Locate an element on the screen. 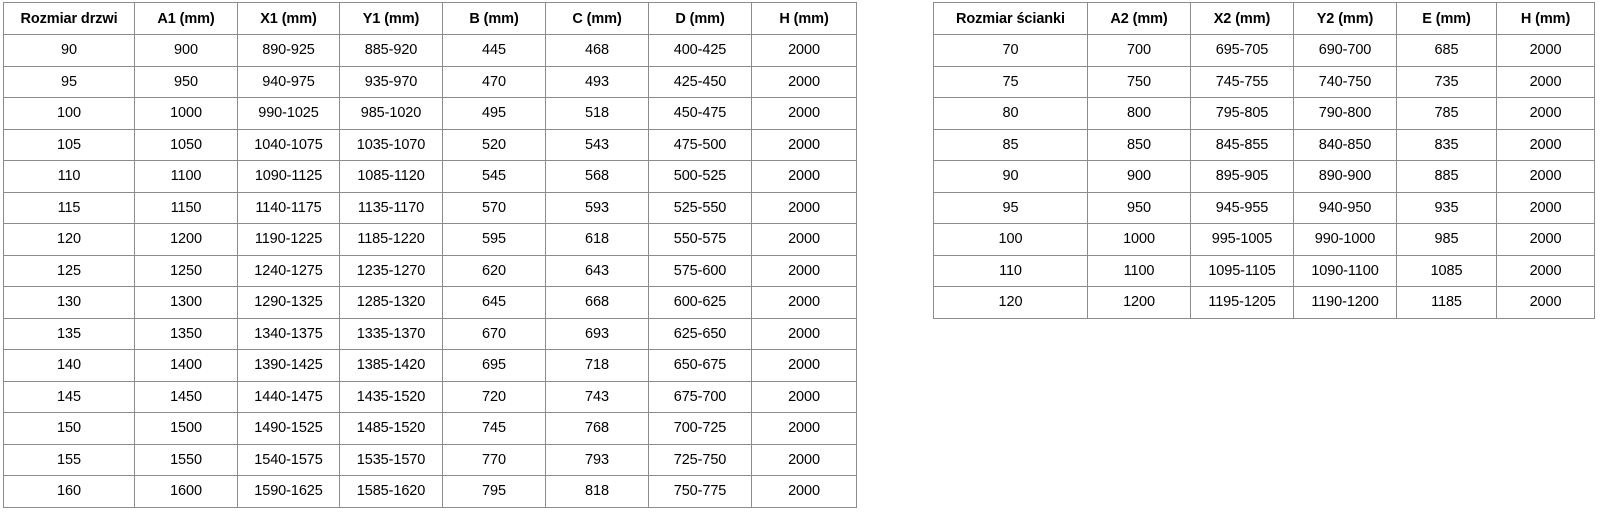 The height and width of the screenshot is (515, 1600). column-header: Y1 (mm) is located at coordinates (391, 18).